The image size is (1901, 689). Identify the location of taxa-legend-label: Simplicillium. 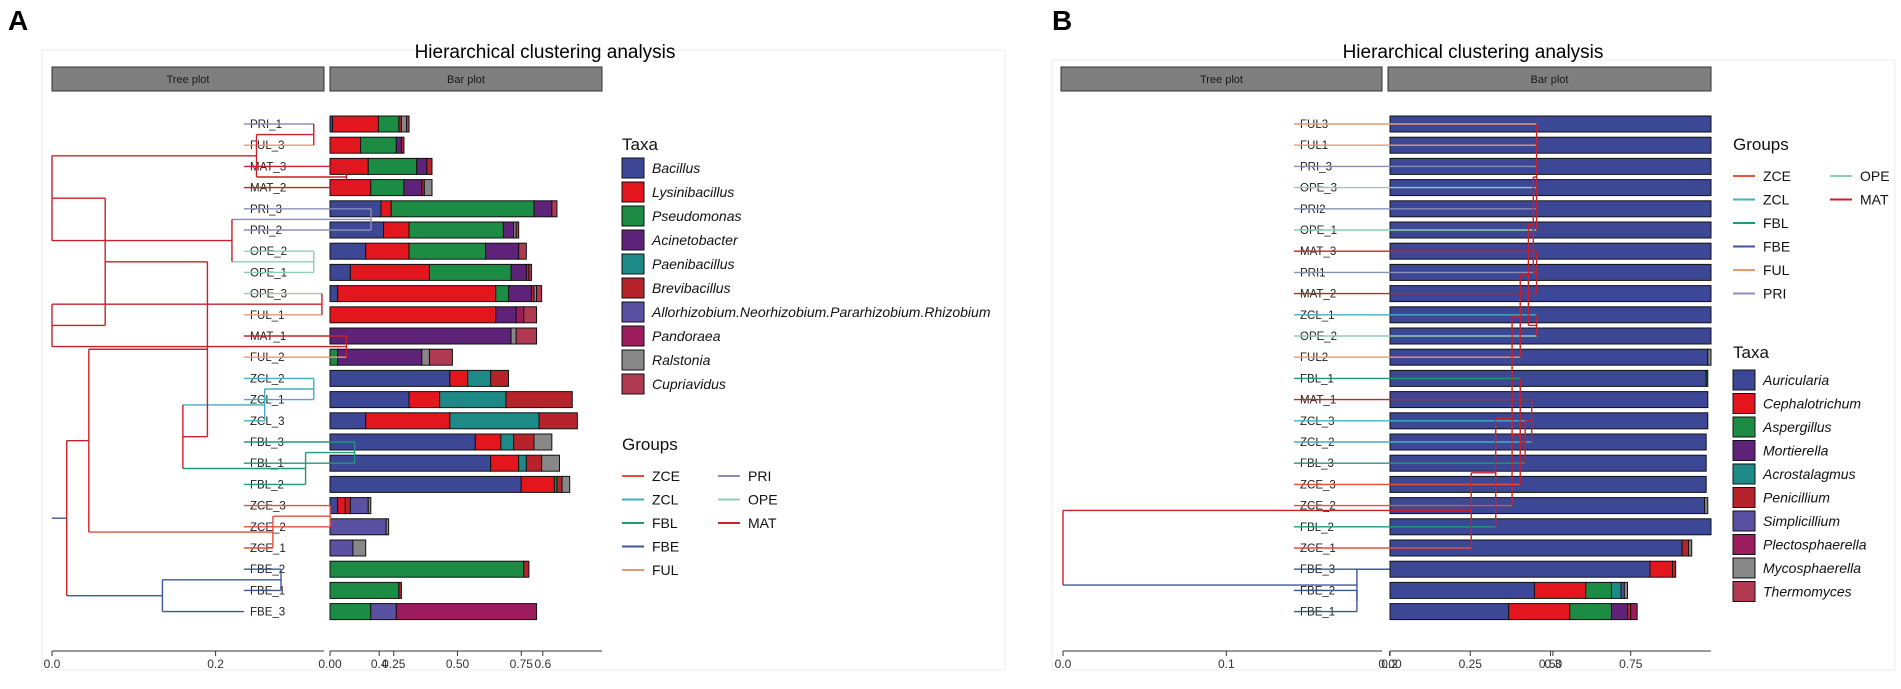
(1801, 521).